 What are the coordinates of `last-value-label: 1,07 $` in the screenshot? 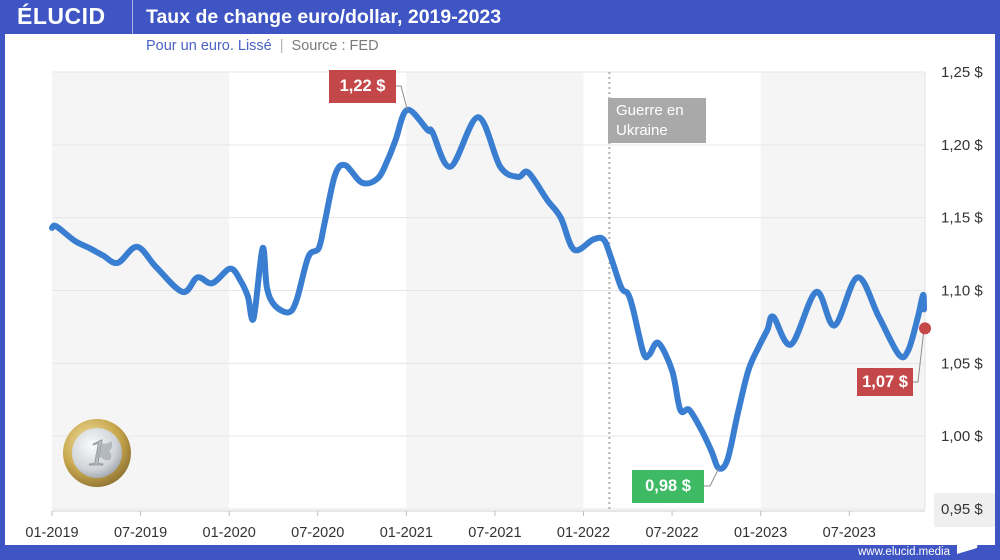 It's located at (885, 382).